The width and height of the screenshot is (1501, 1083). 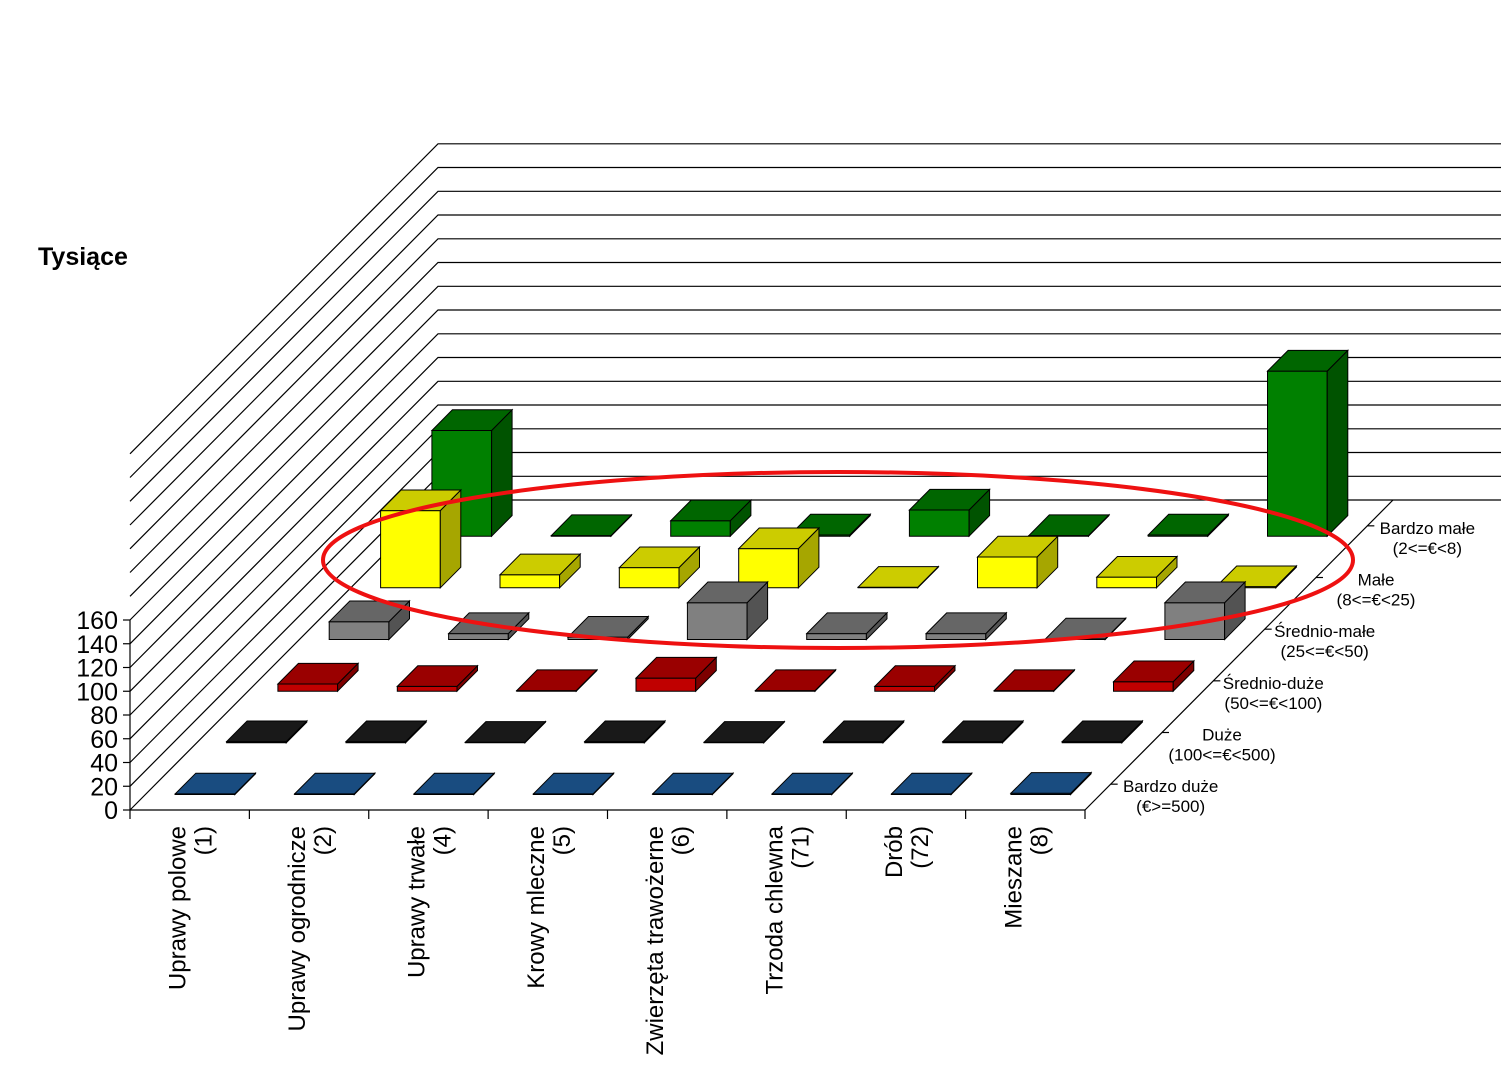 I want to click on series-label: Średnio-duże, so click(x=1273, y=683).